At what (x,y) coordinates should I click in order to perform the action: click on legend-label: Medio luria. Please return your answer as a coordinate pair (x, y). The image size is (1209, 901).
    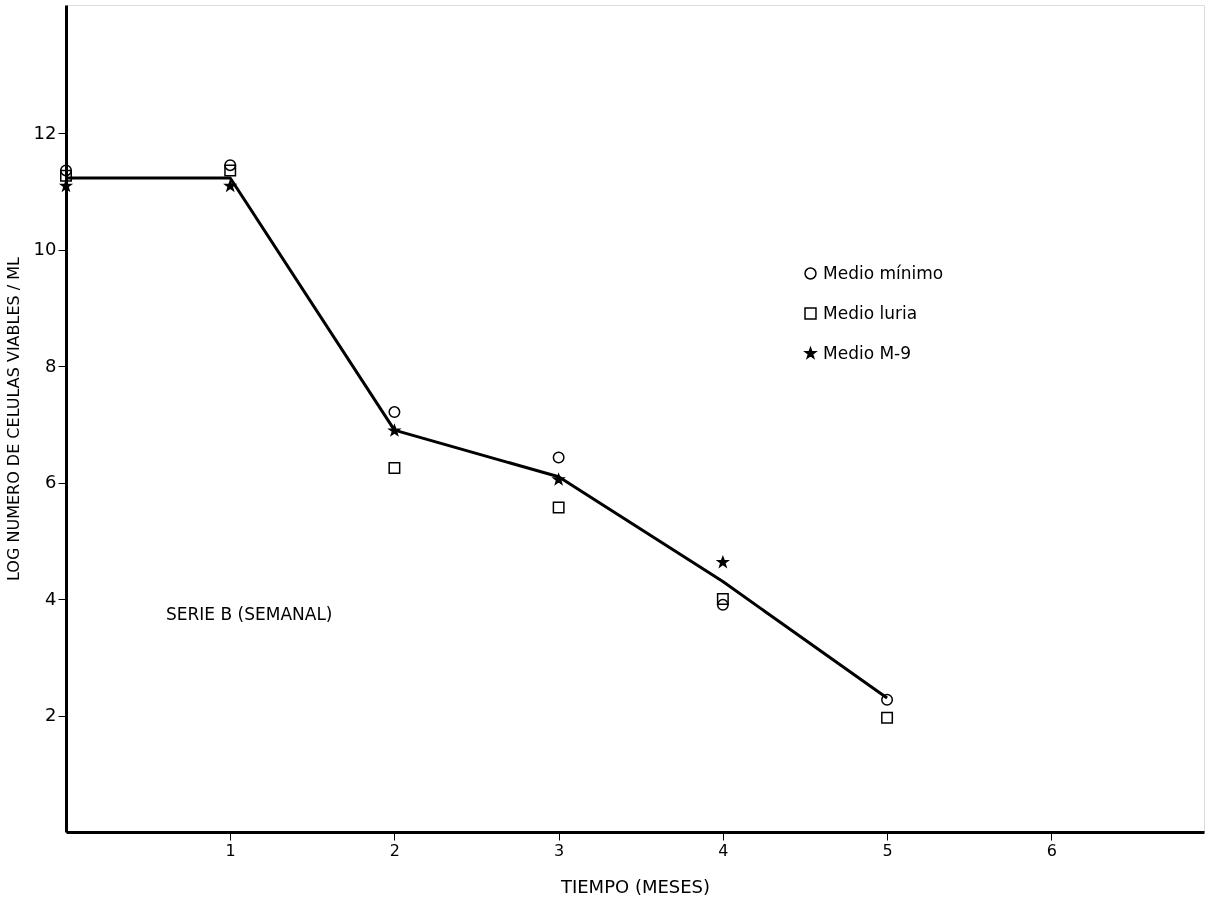
    Looking at the image, I should click on (870, 312).